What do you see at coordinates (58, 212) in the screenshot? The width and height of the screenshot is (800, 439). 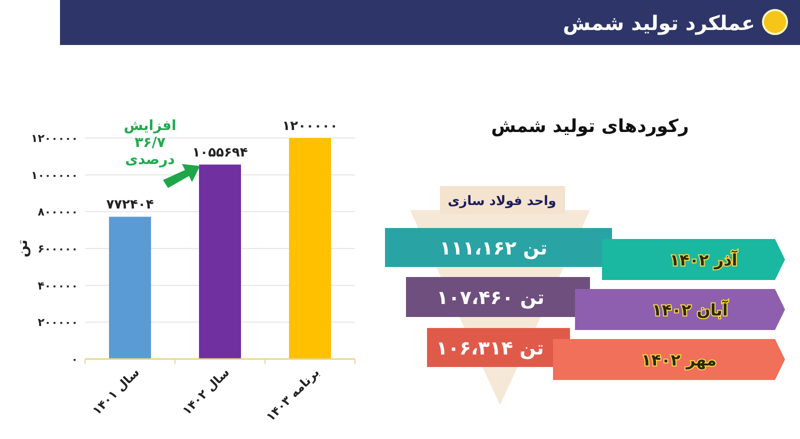 I see `y-tick-label: ۸۰۰۰۰۰` at bounding box center [58, 212].